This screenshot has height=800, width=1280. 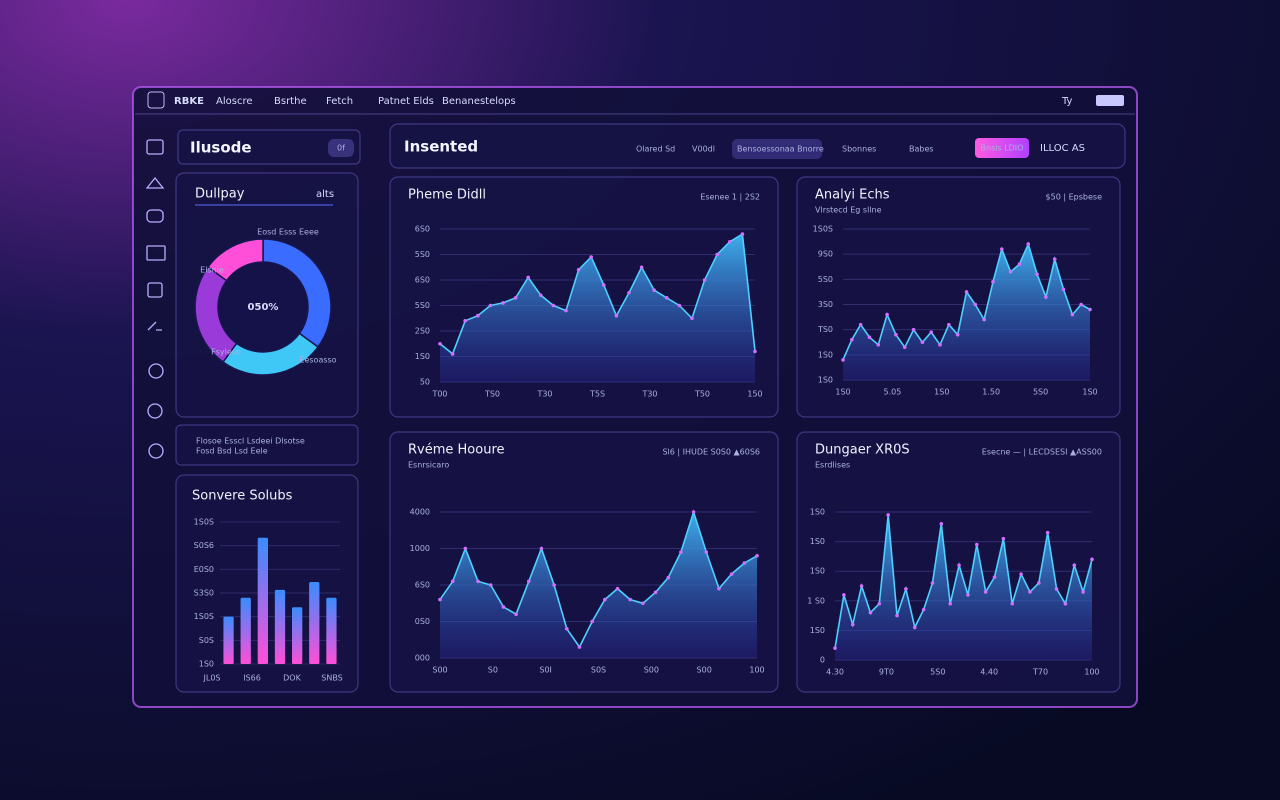 What do you see at coordinates (825, 254) in the screenshot?
I see `y-tick-label: 9S0` at bounding box center [825, 254].